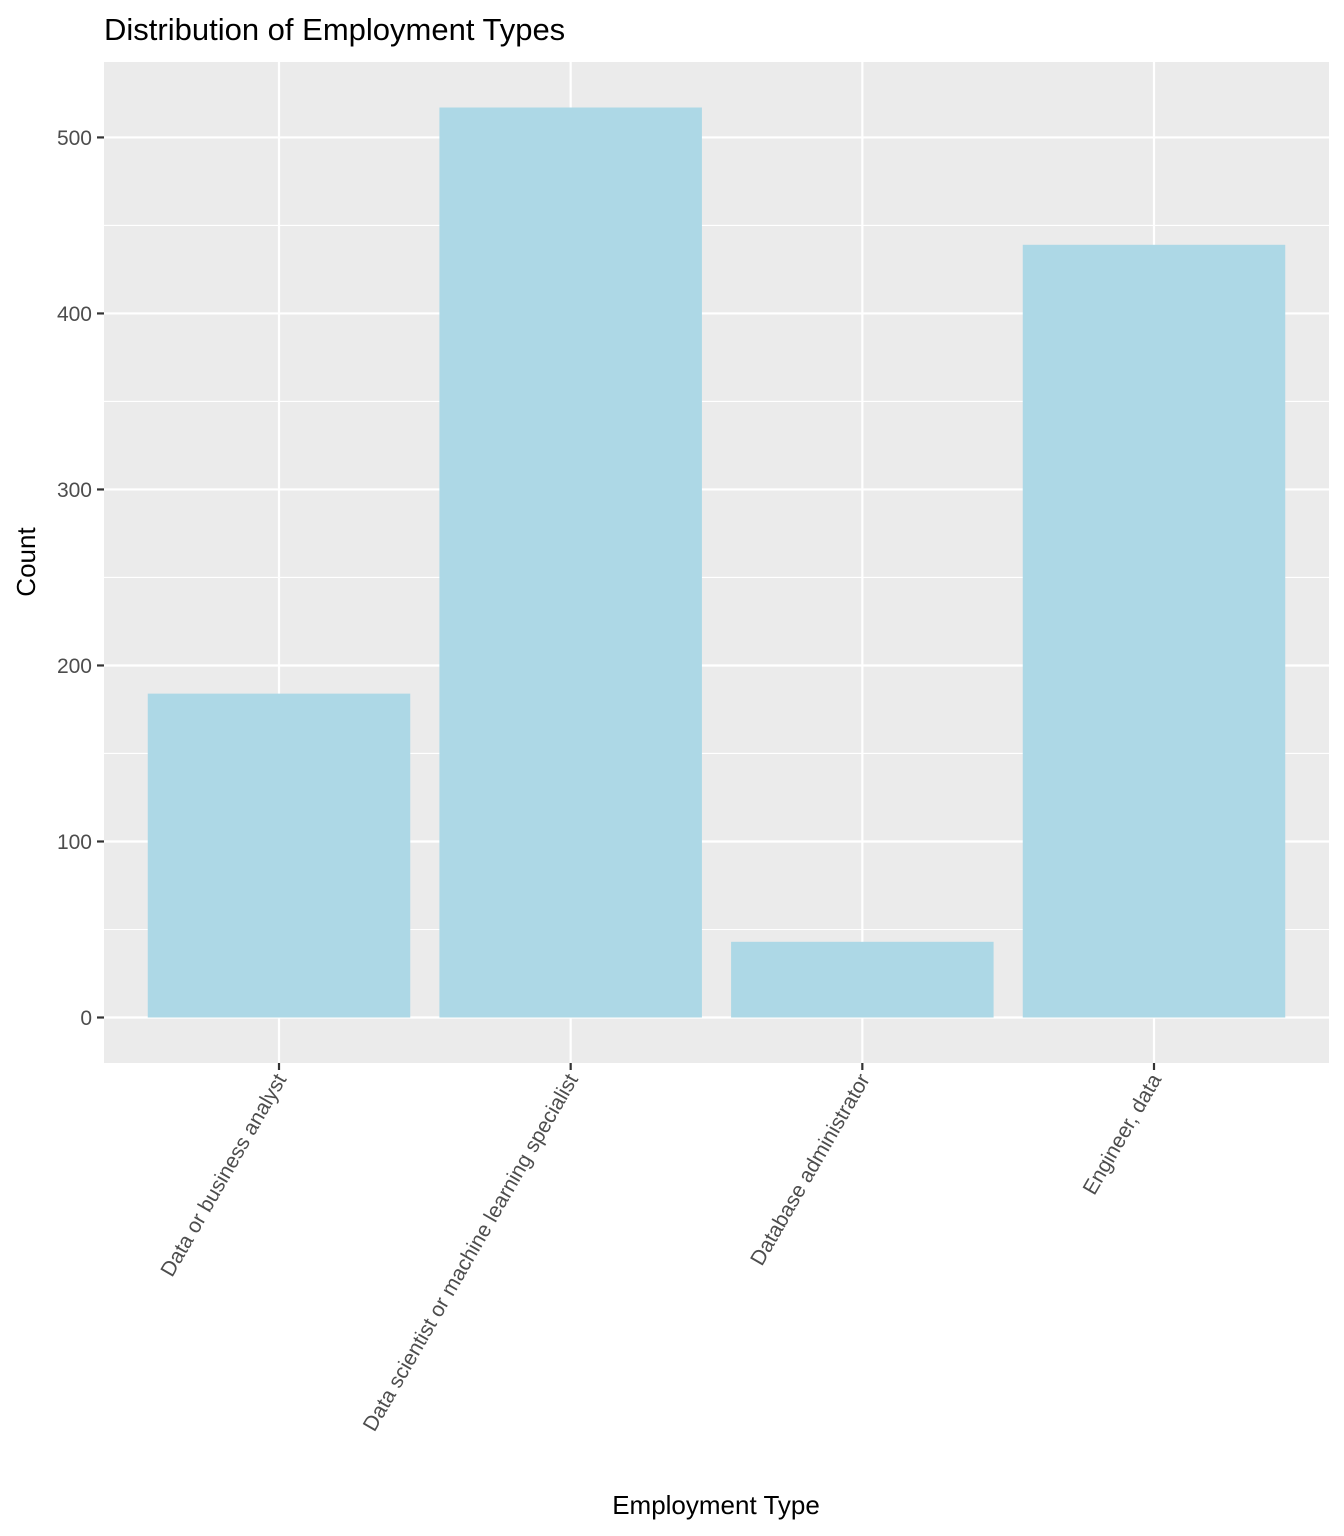 This screenshot has width=1344, height=1536. I want to click on y-axis-title: Count, so click(26, 562).